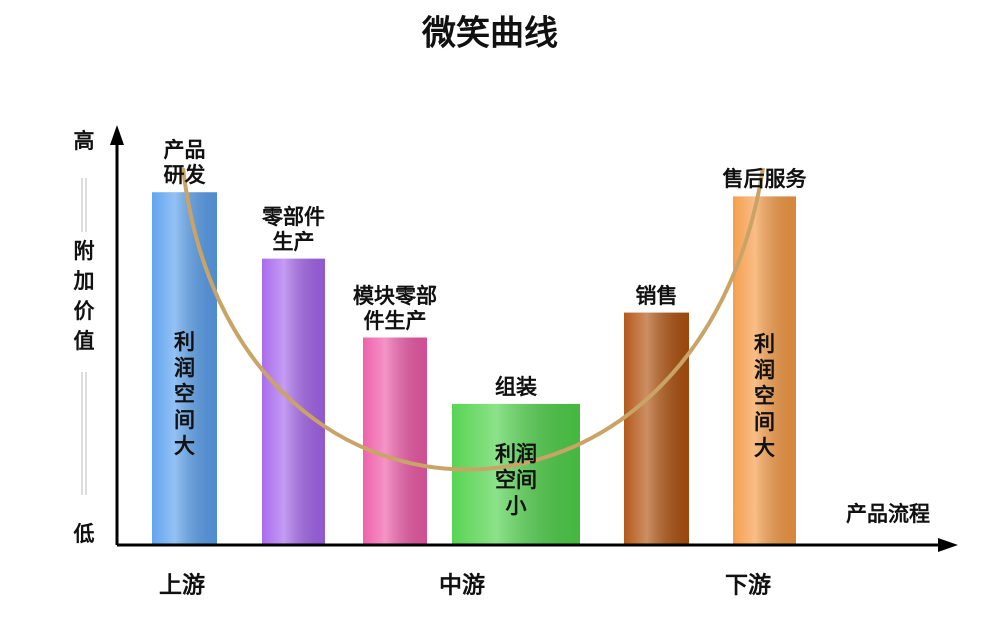 Image resolution: width=999 pixels, height=618 pixels. Describe the element at coordinates (117, 135) in the screenshot. I see `y-arrow` at that location.